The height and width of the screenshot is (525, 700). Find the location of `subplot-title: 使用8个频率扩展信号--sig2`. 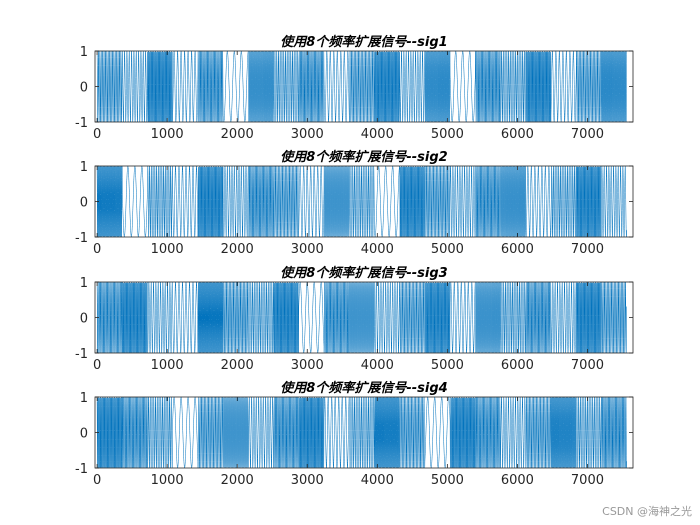

subplot-title: 使用8个频率扩展信号--sig2 is located at coordinates (363, 157).